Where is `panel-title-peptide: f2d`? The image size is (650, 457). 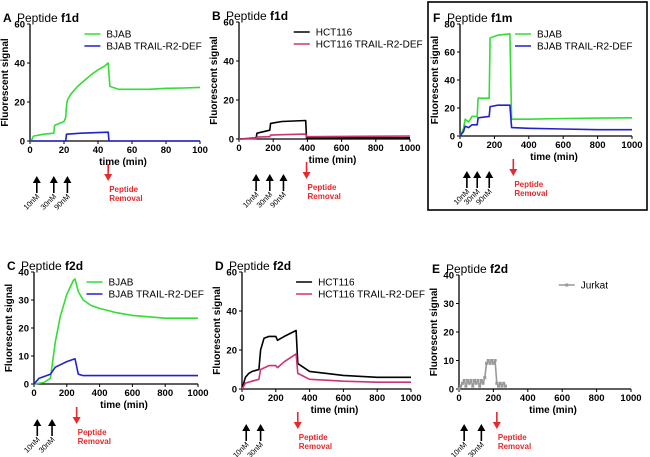 panel-title-peptide: f2d is located at coordinates (74, 266).